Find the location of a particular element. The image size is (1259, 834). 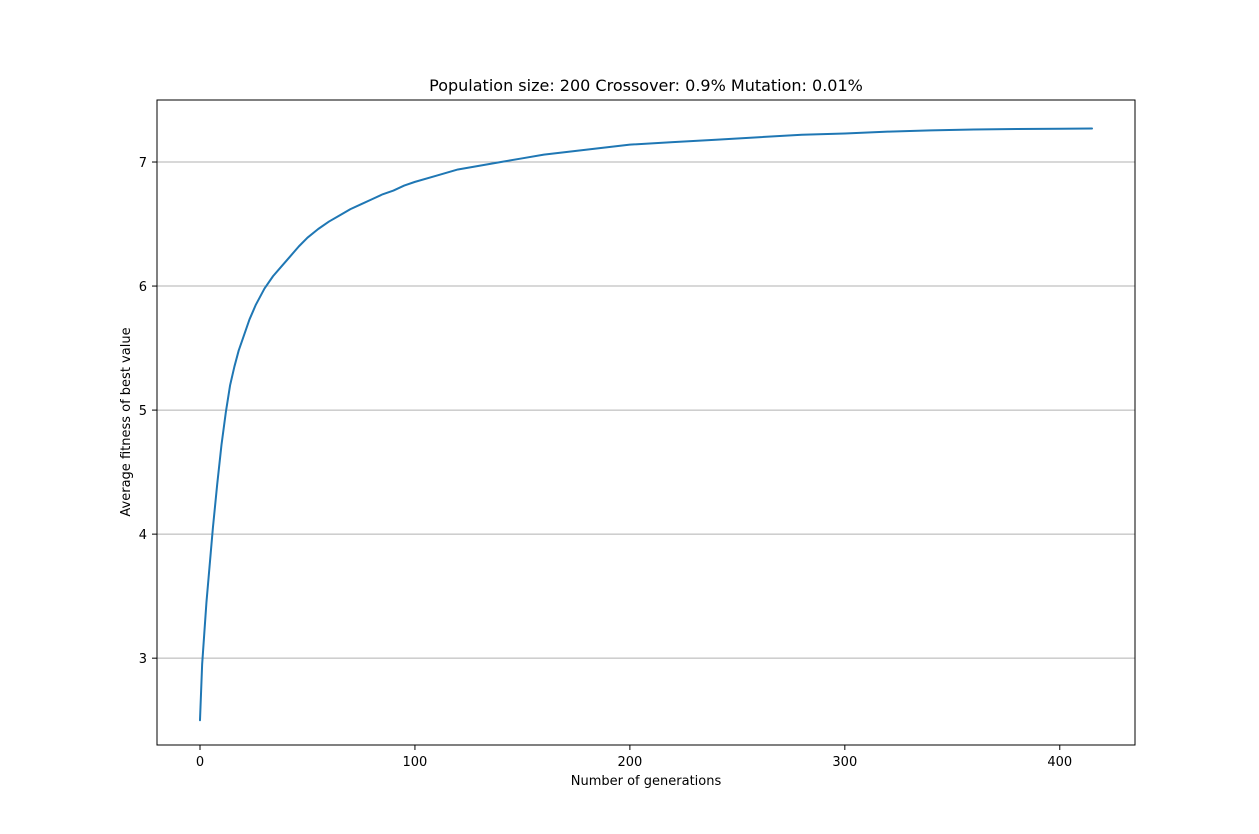

y-tick-label: 6 is located at coordinates (143, 287).